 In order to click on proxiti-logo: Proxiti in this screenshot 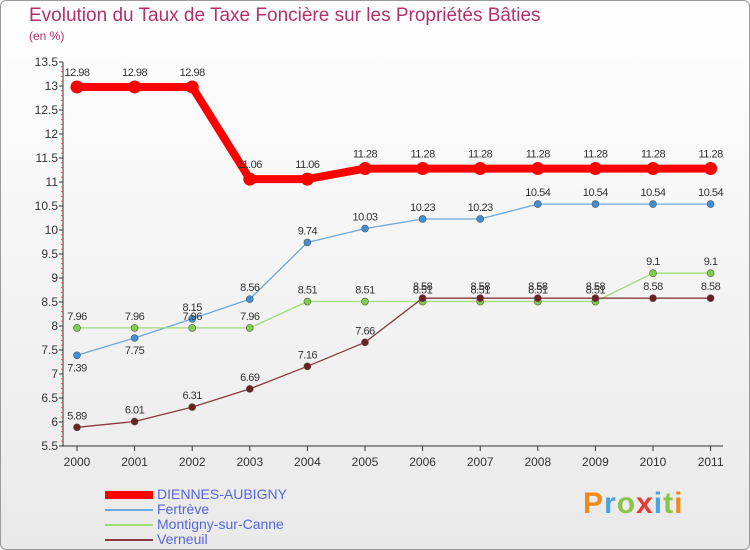, I will do `click(633, 503)`.